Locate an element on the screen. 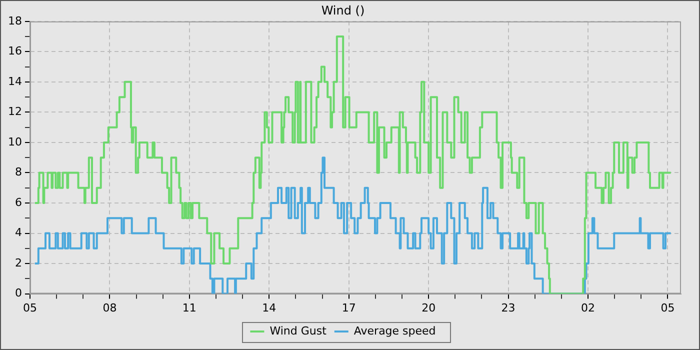  y-tick-label: 16 is located at coordinates (15, 51).